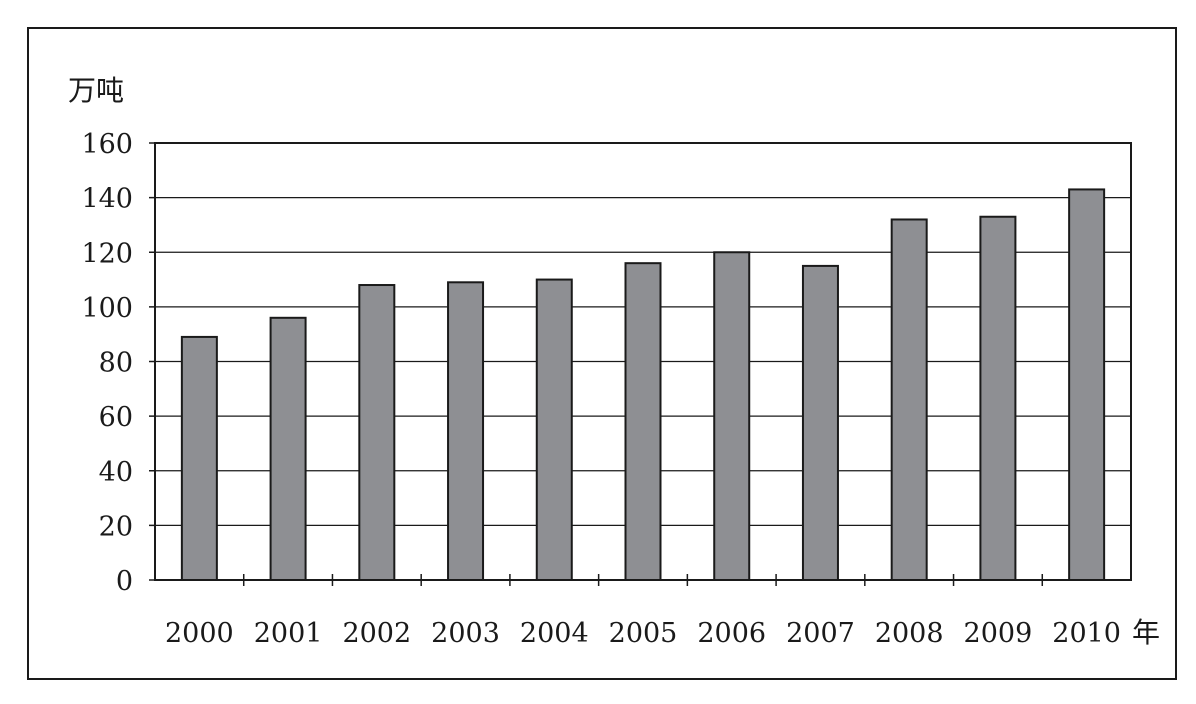  I want to click on x-tick-label: 2004, so click(554, 633).